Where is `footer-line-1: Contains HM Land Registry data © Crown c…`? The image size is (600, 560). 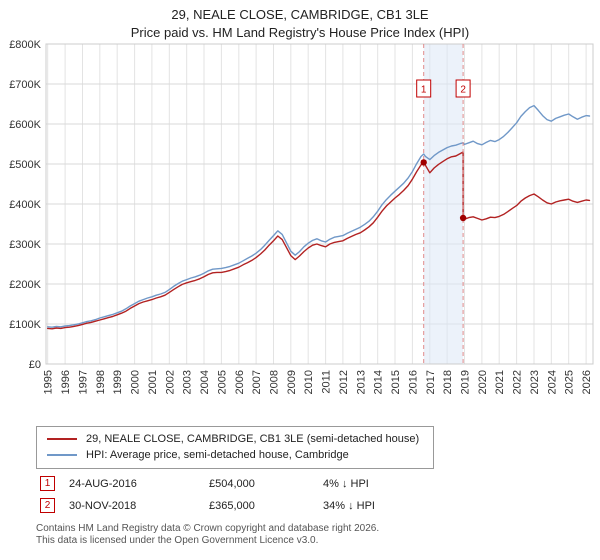
footer-line-1: Contains HM Land Registry data © Crown c… is located at coordinates (208, 528).